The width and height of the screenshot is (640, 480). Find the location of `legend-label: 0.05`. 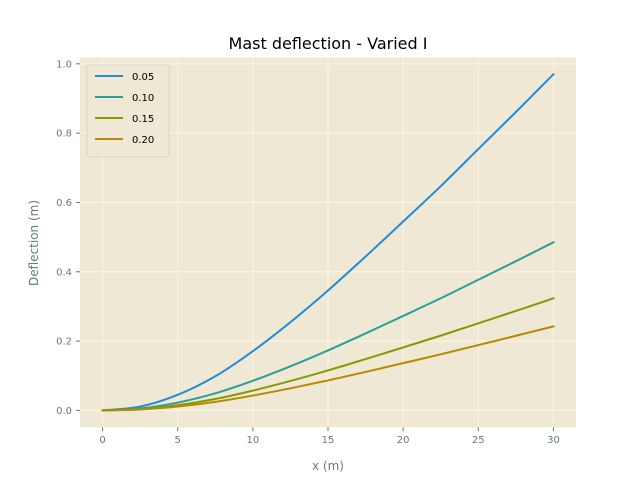

legend-label: 0.05 is located at coordinates (143, 77).